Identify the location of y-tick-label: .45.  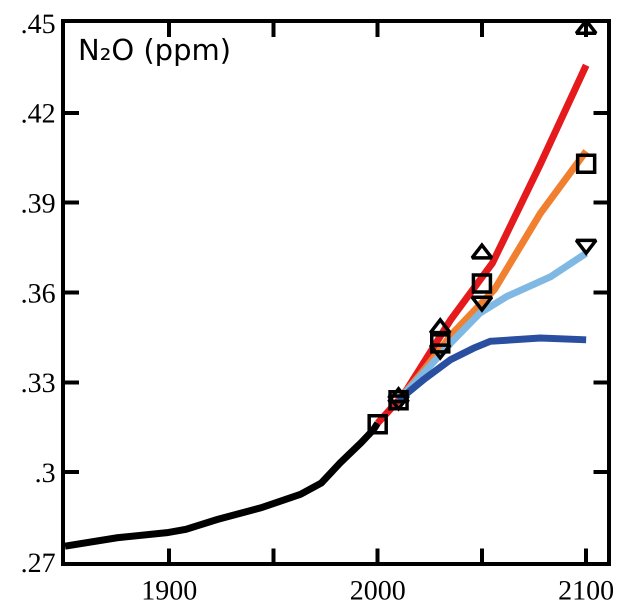
(38, 24).